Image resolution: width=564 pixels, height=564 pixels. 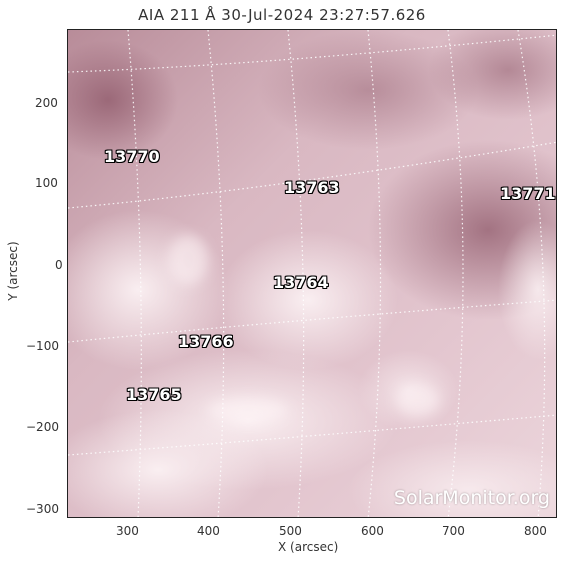 What do you see at coordinates (46, 183) in the screenshot?
I see `y-tick-label: 100` at bounding box center [46, 183].